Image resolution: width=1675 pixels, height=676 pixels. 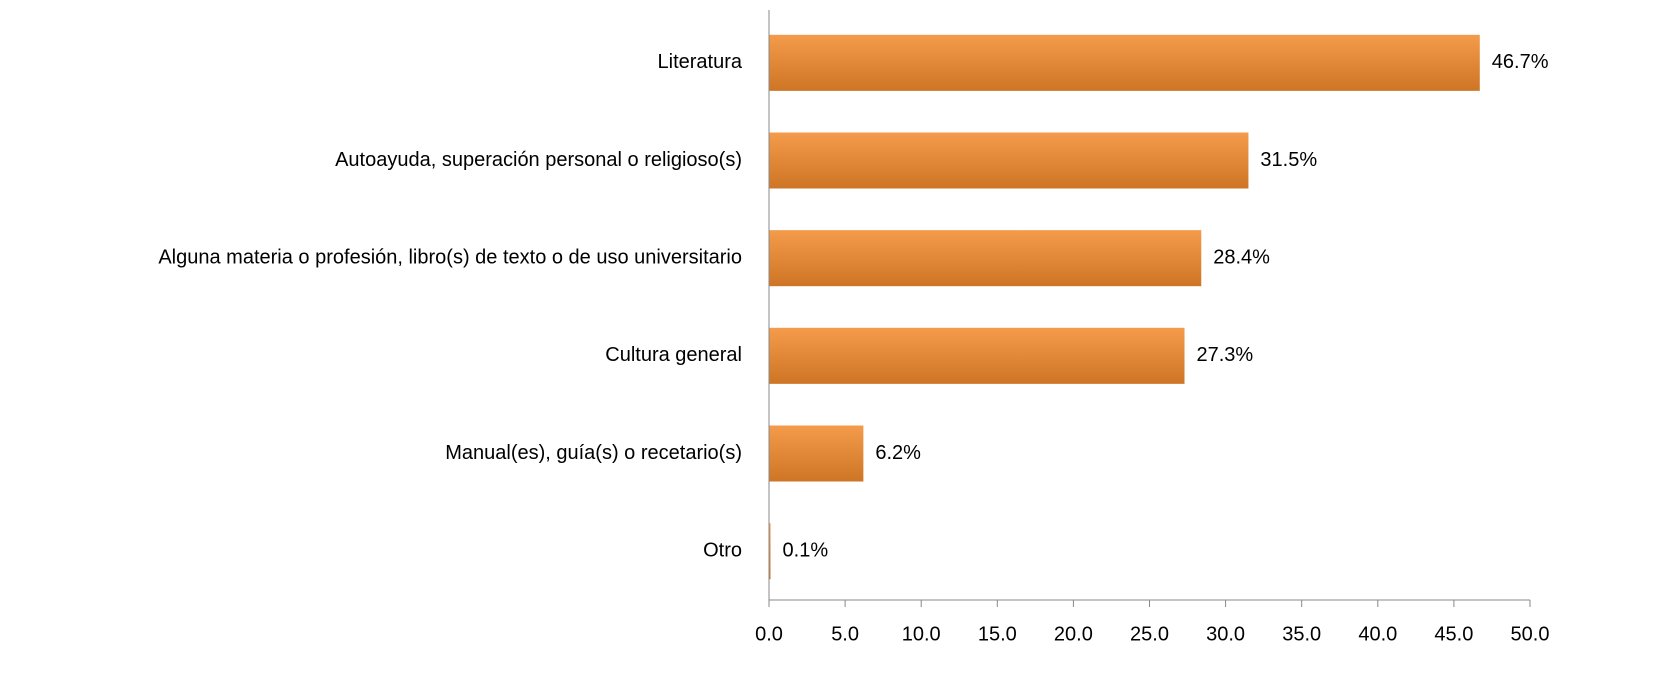 What do you see at coordinates (1241, 257) in the screenshot?
I see `data-label: 28.4%` at bounding box center [1241, 257].